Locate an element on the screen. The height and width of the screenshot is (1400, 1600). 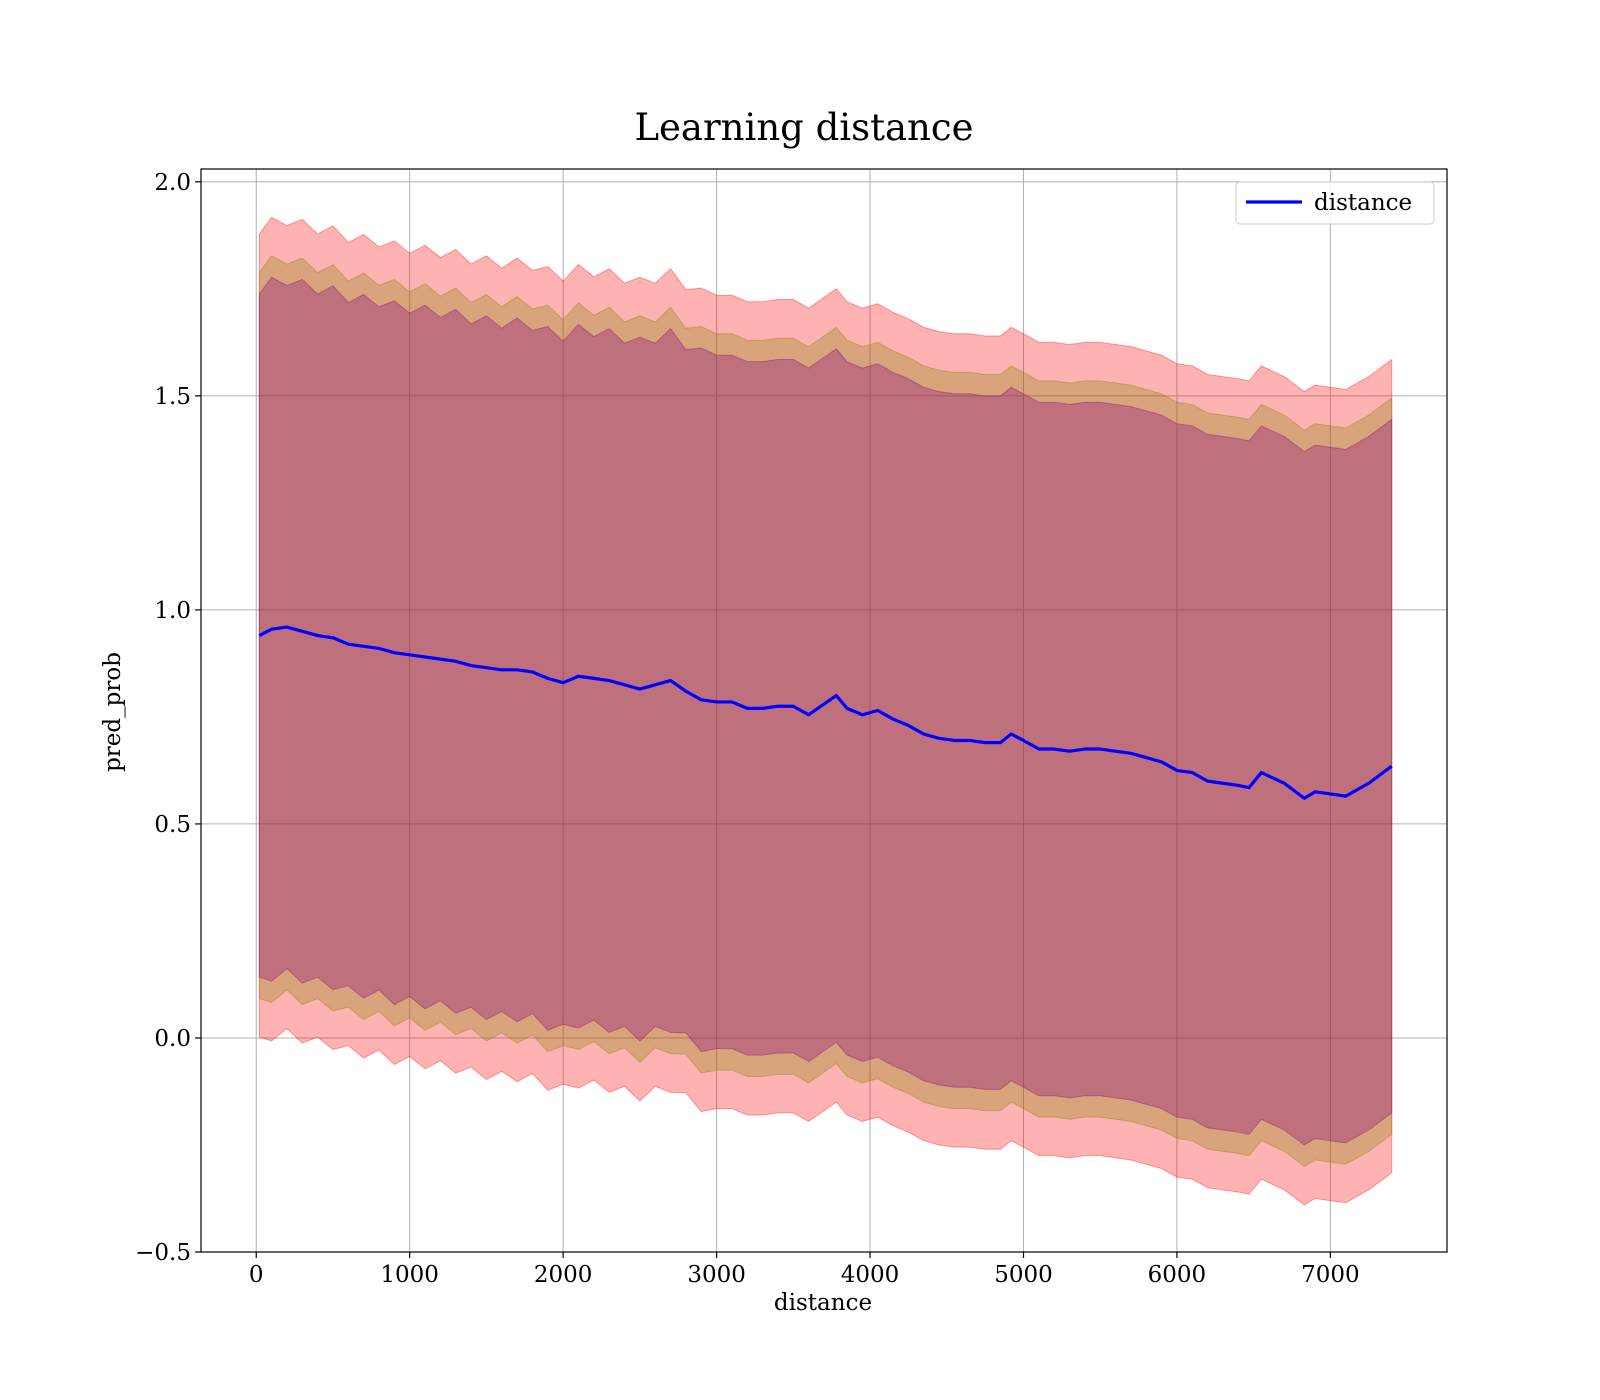
x-tick-label-0: 0 is located at coordinates (256, 1275).